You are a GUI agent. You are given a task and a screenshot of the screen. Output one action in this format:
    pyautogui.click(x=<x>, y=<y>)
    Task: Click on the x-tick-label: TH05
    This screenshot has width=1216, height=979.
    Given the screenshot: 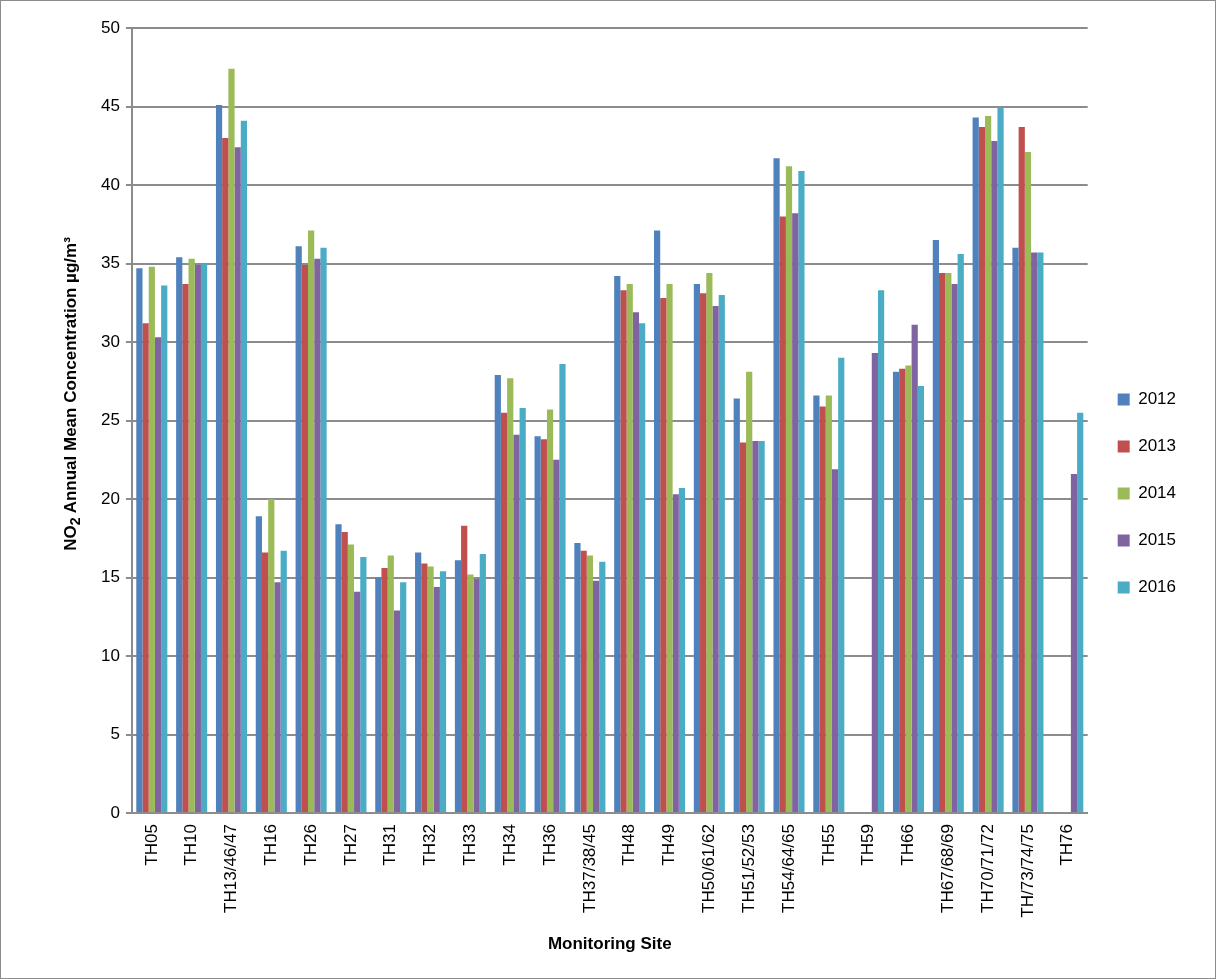 What is the action you would take?
    pyautogui.click(x=151, y=845)
    